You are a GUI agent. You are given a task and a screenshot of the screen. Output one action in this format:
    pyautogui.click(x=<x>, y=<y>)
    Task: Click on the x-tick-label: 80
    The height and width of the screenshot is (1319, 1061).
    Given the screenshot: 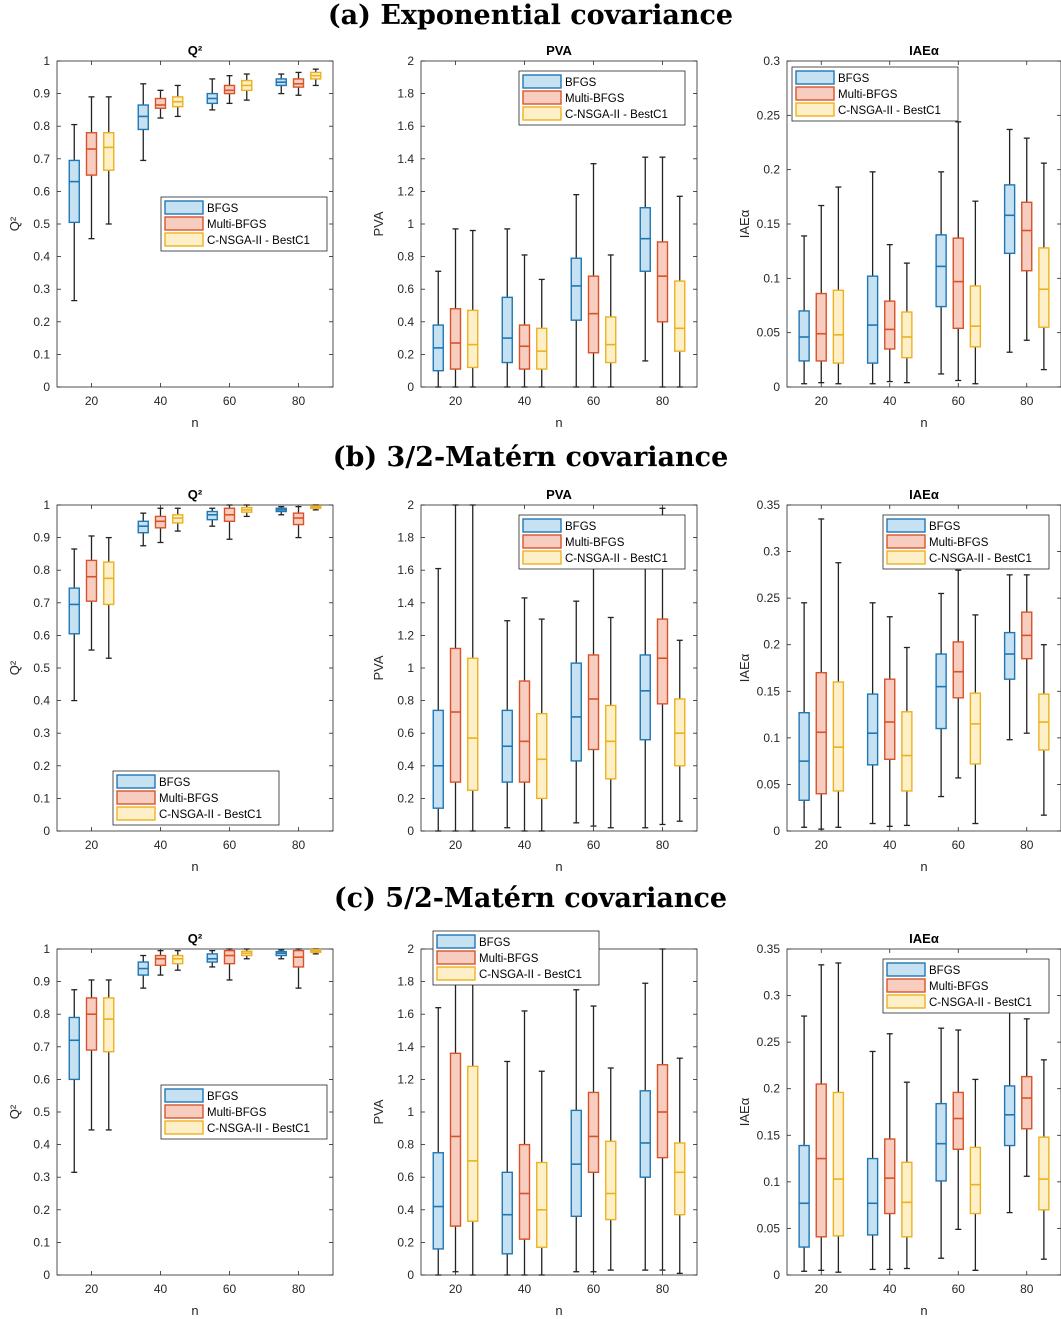 What is the action you would take?
    pyautogui.click(x=299, y=401)
    